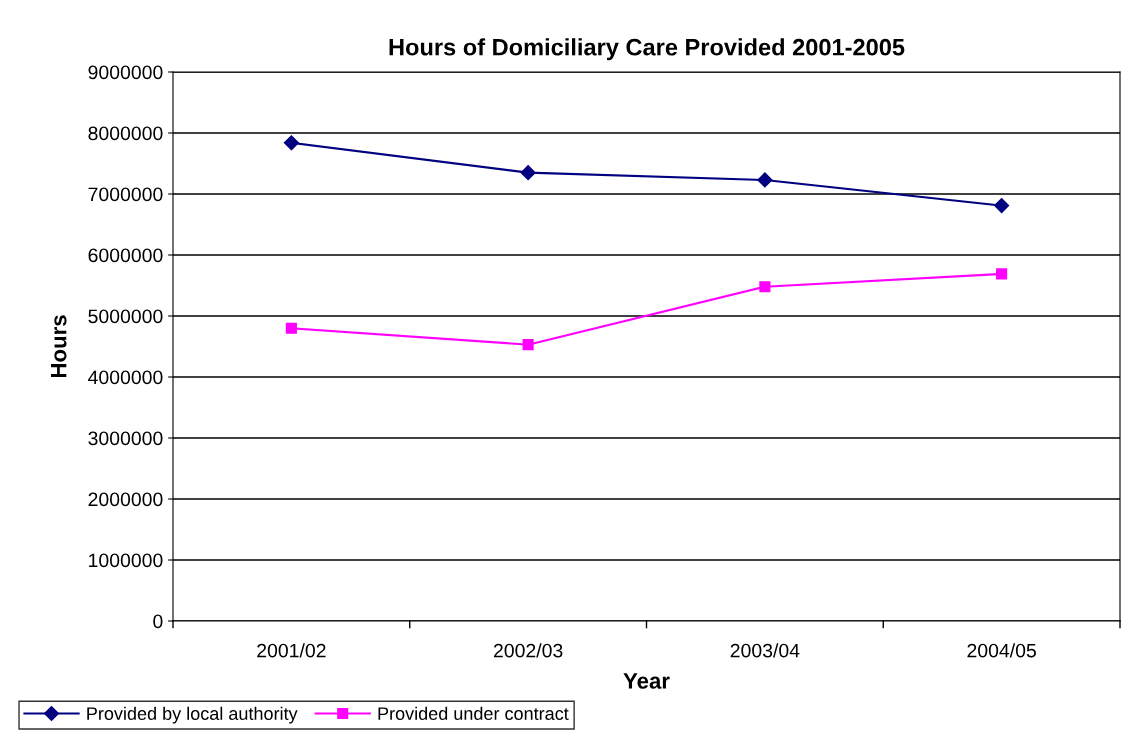  What do you see at coordinates (125, 133) in the screenshot?
I see `y-tick-label: 8000000` at bounding box center [125, 133].